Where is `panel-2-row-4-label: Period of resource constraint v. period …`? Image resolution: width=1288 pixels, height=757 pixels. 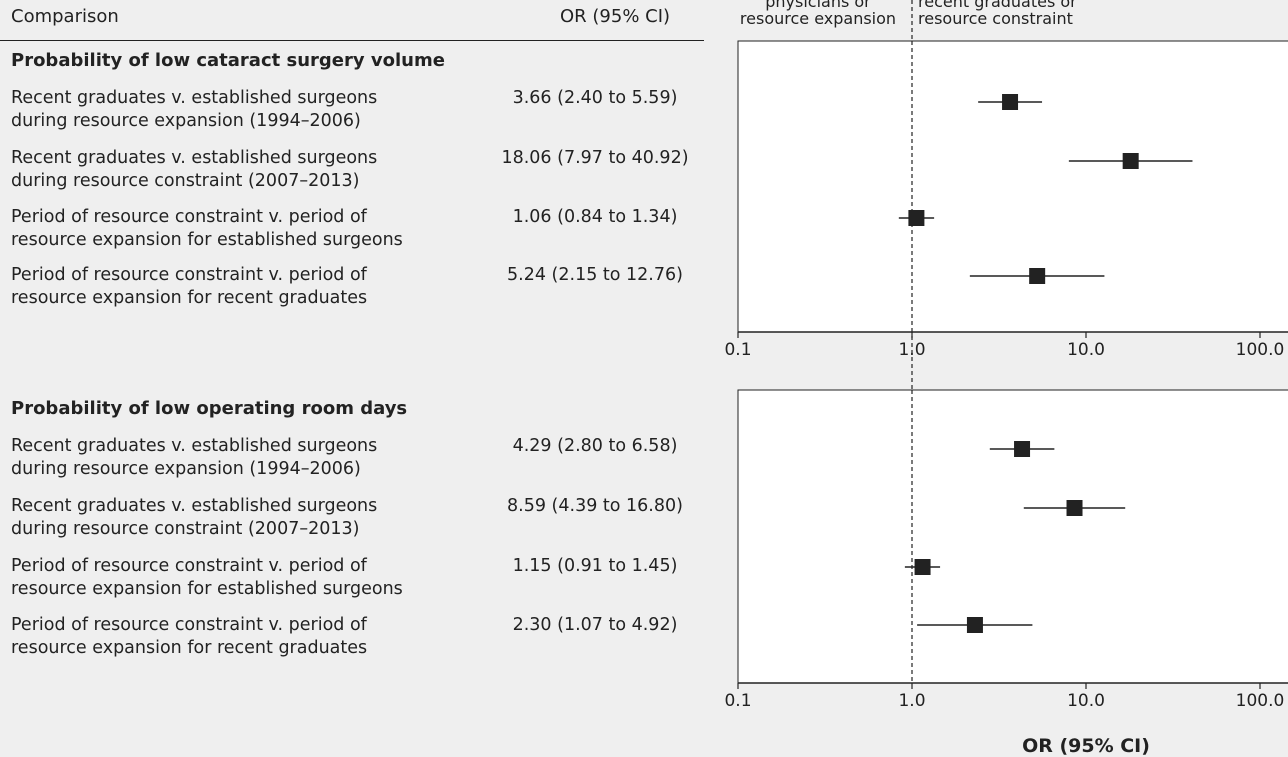
panel-2-row-4-label: Period of resource constraint v. period … is located at coordinates (246, 637).